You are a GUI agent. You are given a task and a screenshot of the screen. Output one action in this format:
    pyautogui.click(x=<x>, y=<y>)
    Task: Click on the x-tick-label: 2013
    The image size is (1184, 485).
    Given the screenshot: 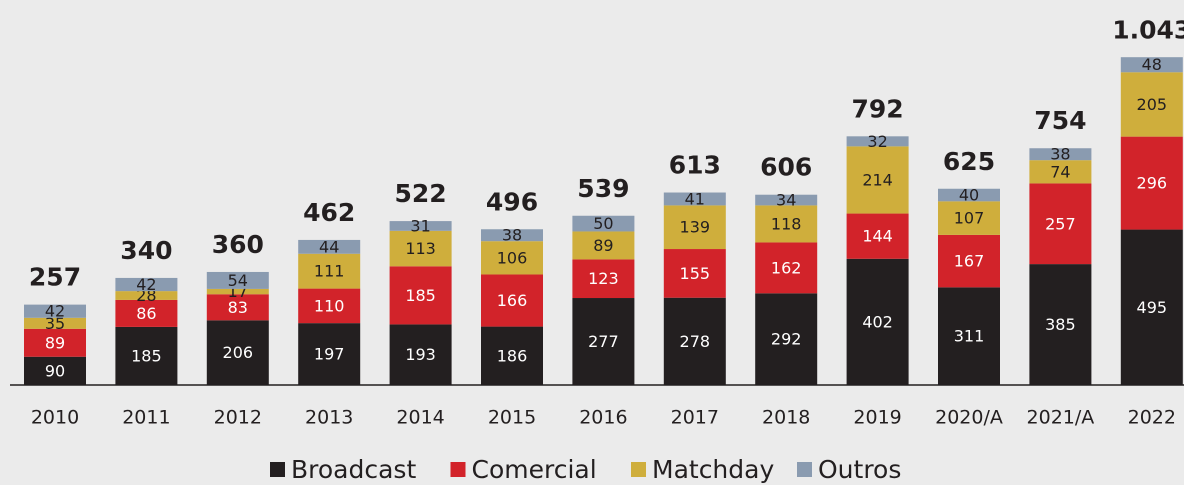 What is the action you would take?
    pyautogui.click(x=329, y=418)
    